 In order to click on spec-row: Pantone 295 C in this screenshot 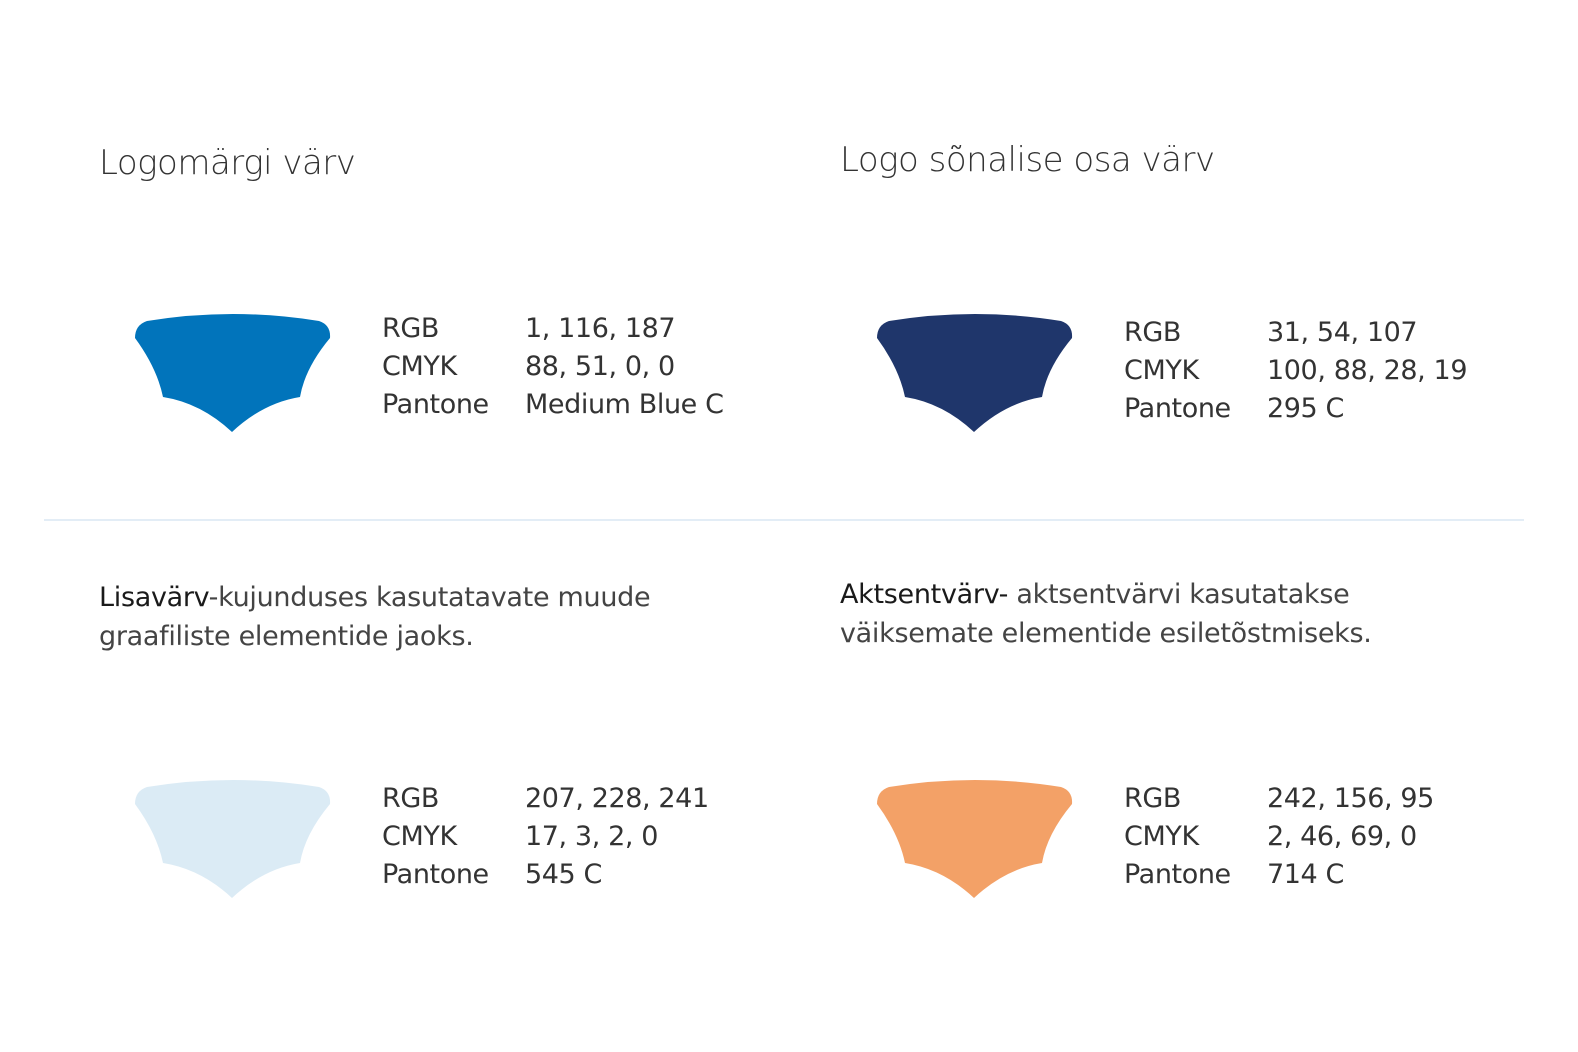, I will do `click(1295, 409)`.